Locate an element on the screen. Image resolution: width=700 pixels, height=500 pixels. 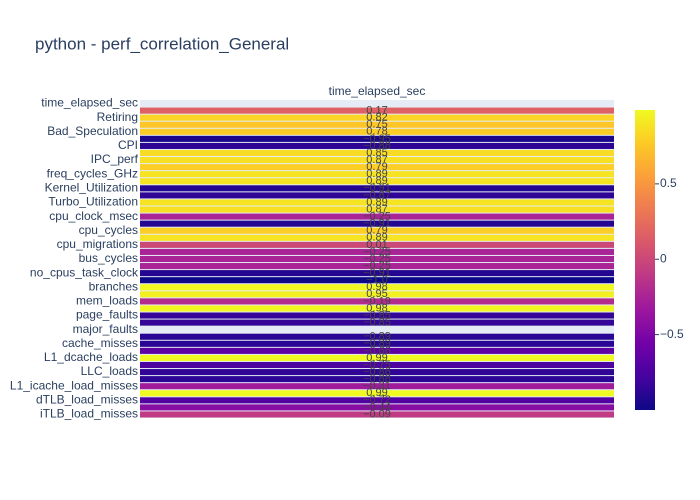
colorbar-tick-label: 0.5 is located at coordinates (668, 183).